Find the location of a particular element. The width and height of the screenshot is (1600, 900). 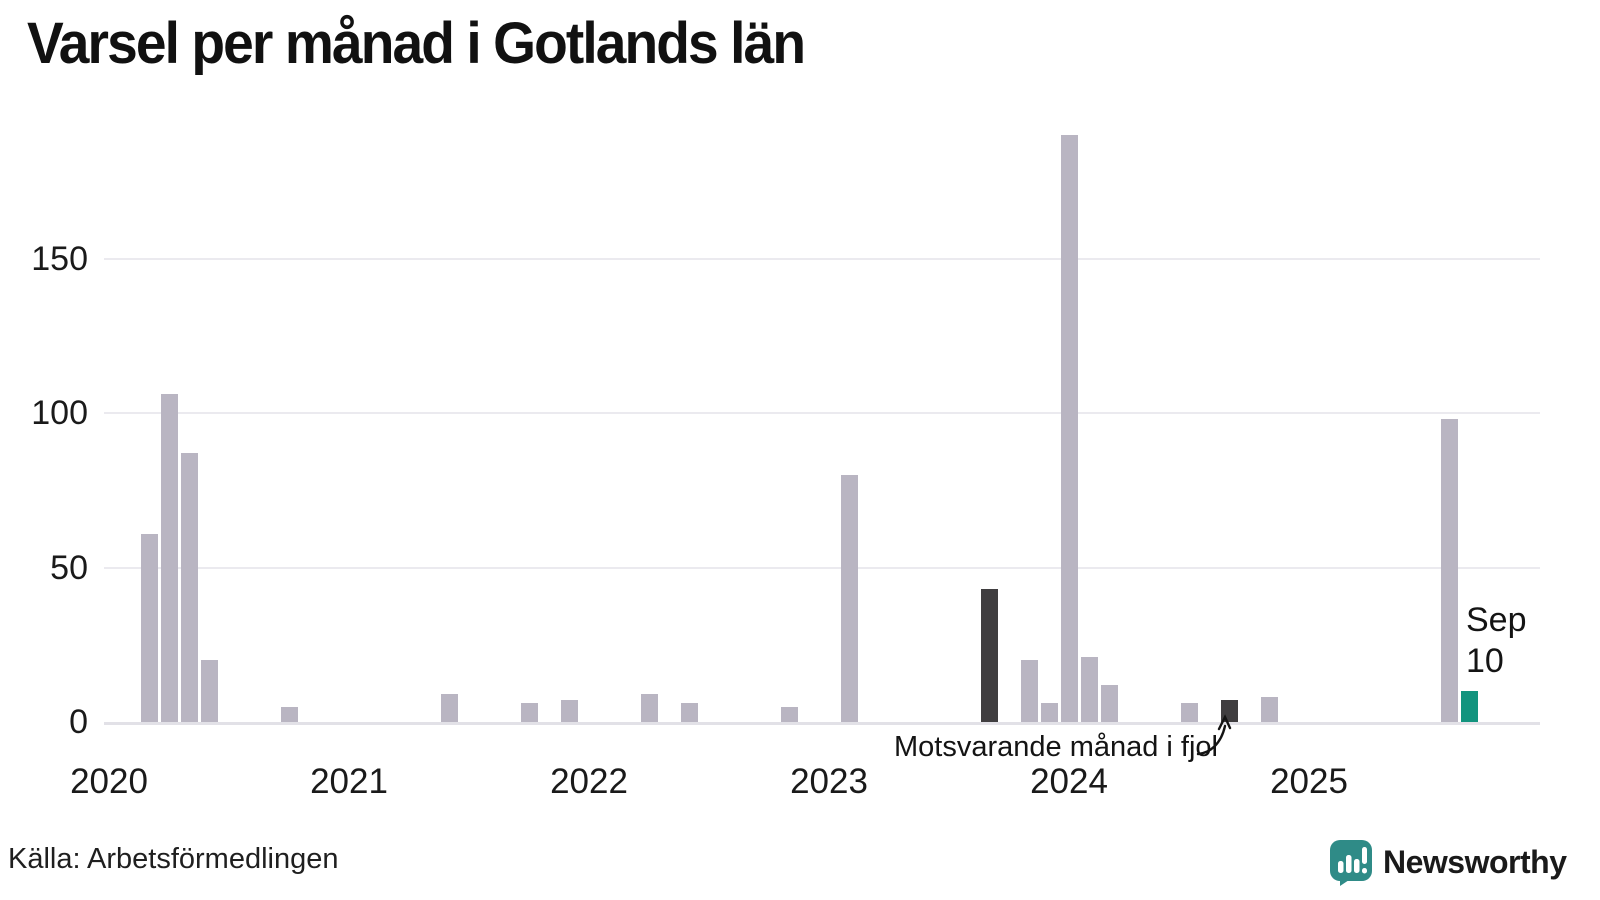

y-axis-tick-label: 50 is located at coordinates (69, 567).